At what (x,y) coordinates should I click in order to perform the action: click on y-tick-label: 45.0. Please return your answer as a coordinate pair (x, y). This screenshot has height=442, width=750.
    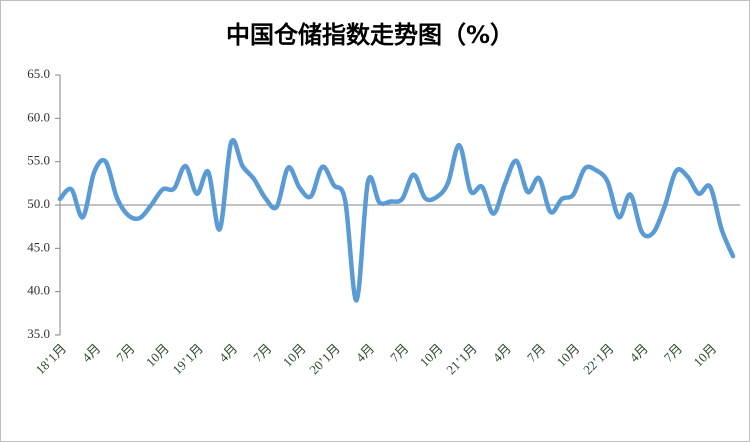
    Looking at the image, I should click on (38, 246).